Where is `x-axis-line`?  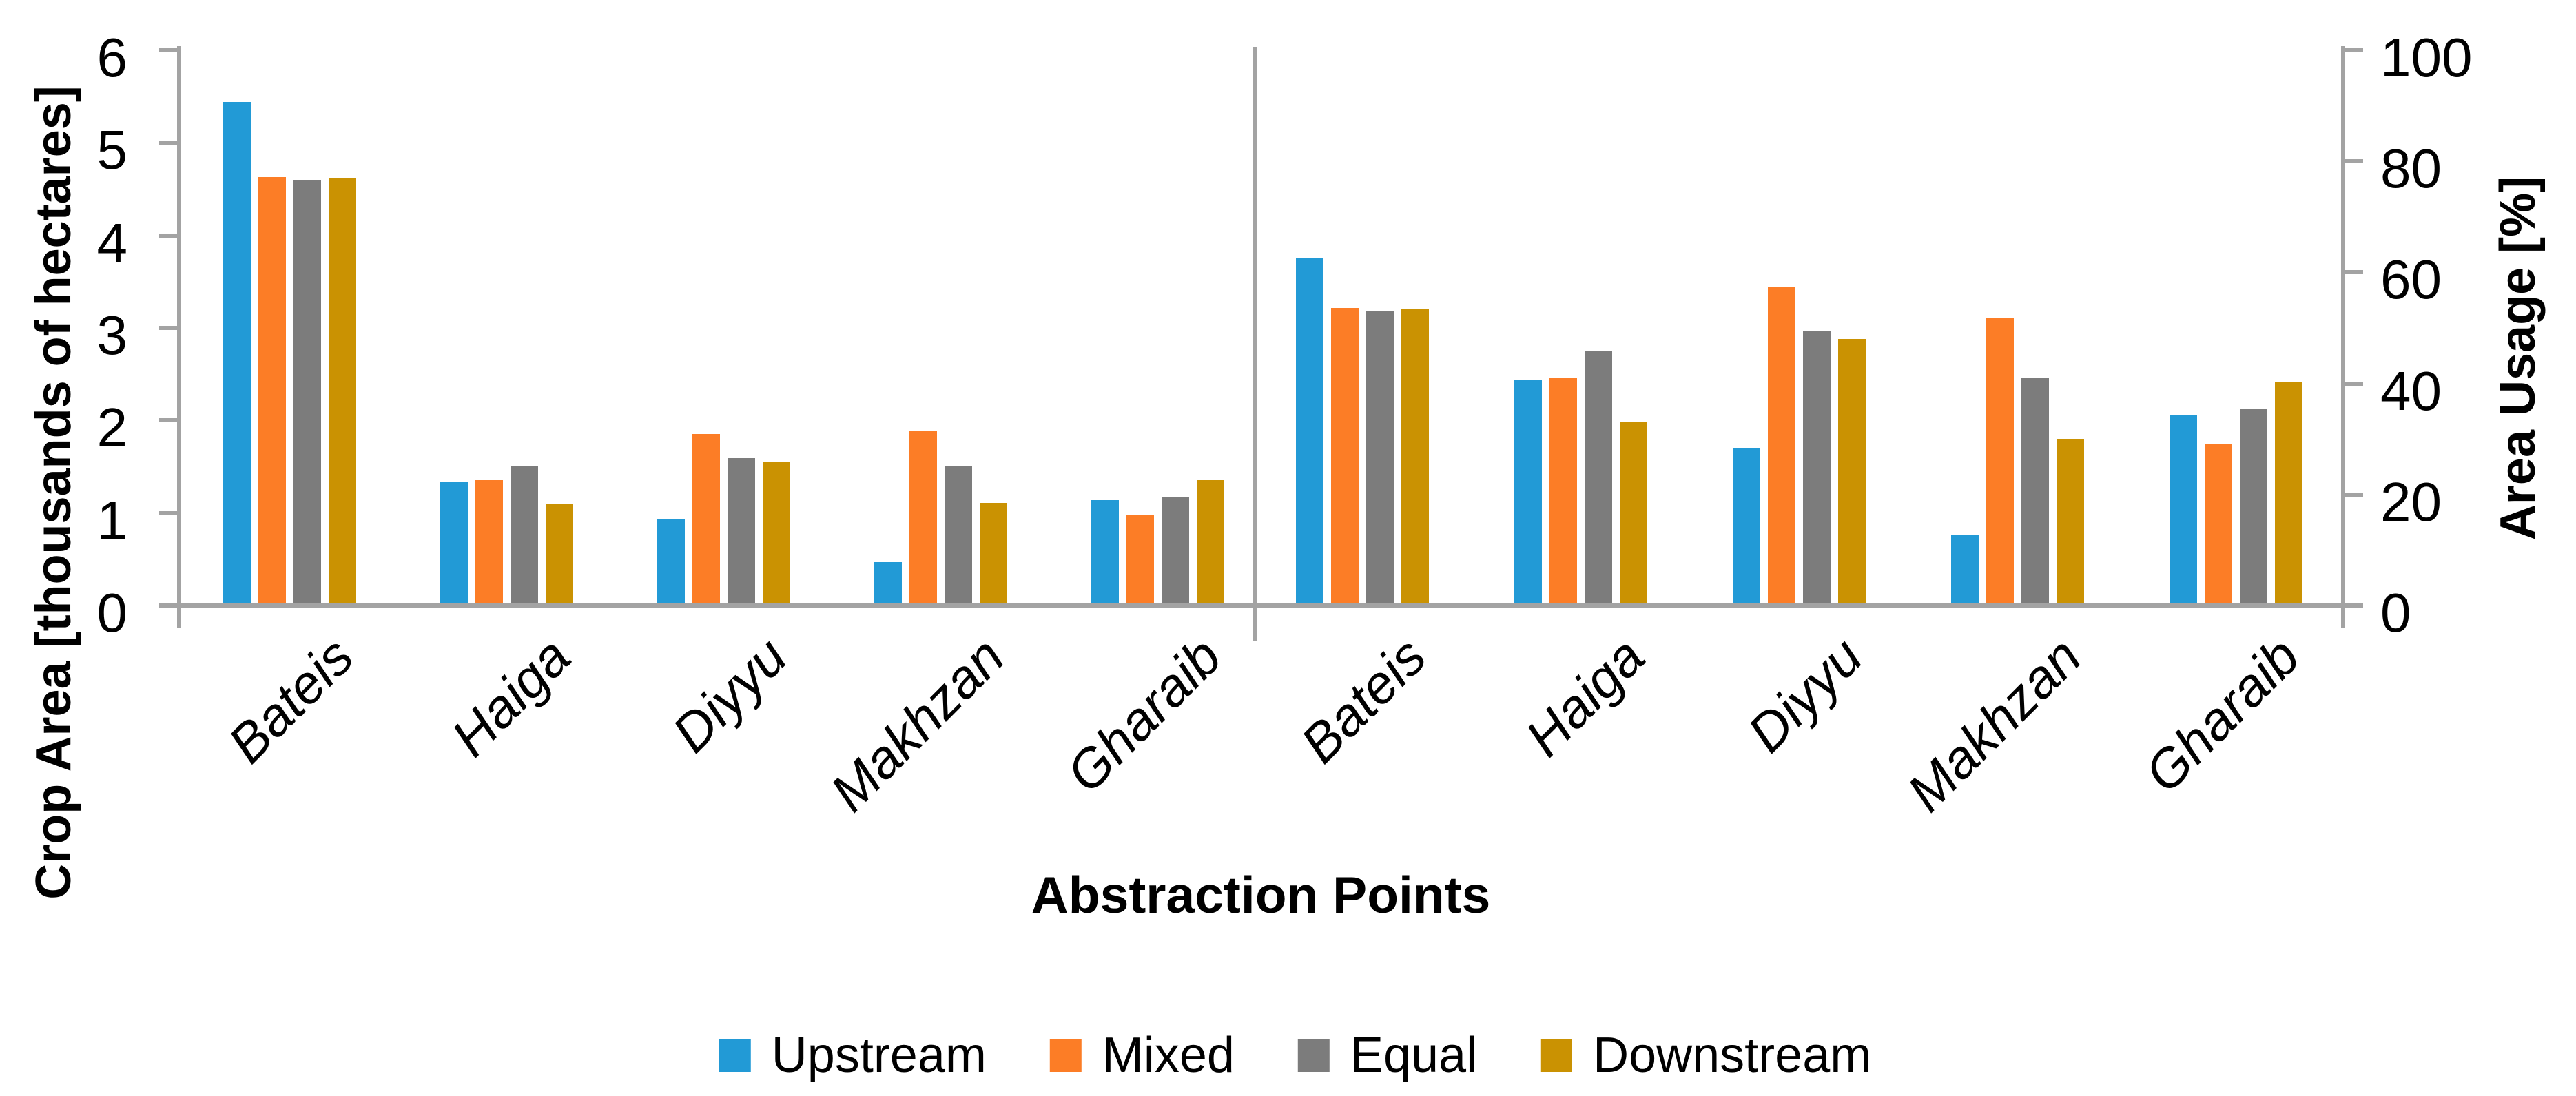
x-axis-line is located at coordinates (1261, 605).